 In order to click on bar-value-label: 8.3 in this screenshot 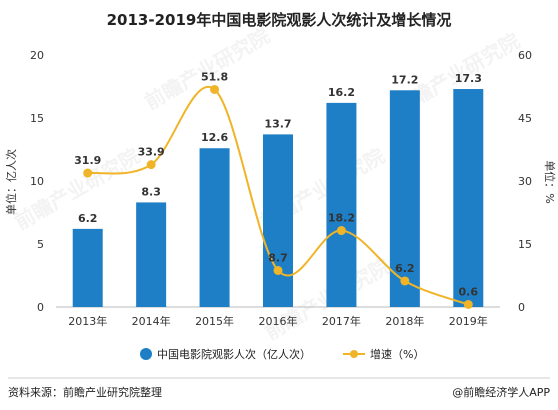, I will do `click(151, 191)`.